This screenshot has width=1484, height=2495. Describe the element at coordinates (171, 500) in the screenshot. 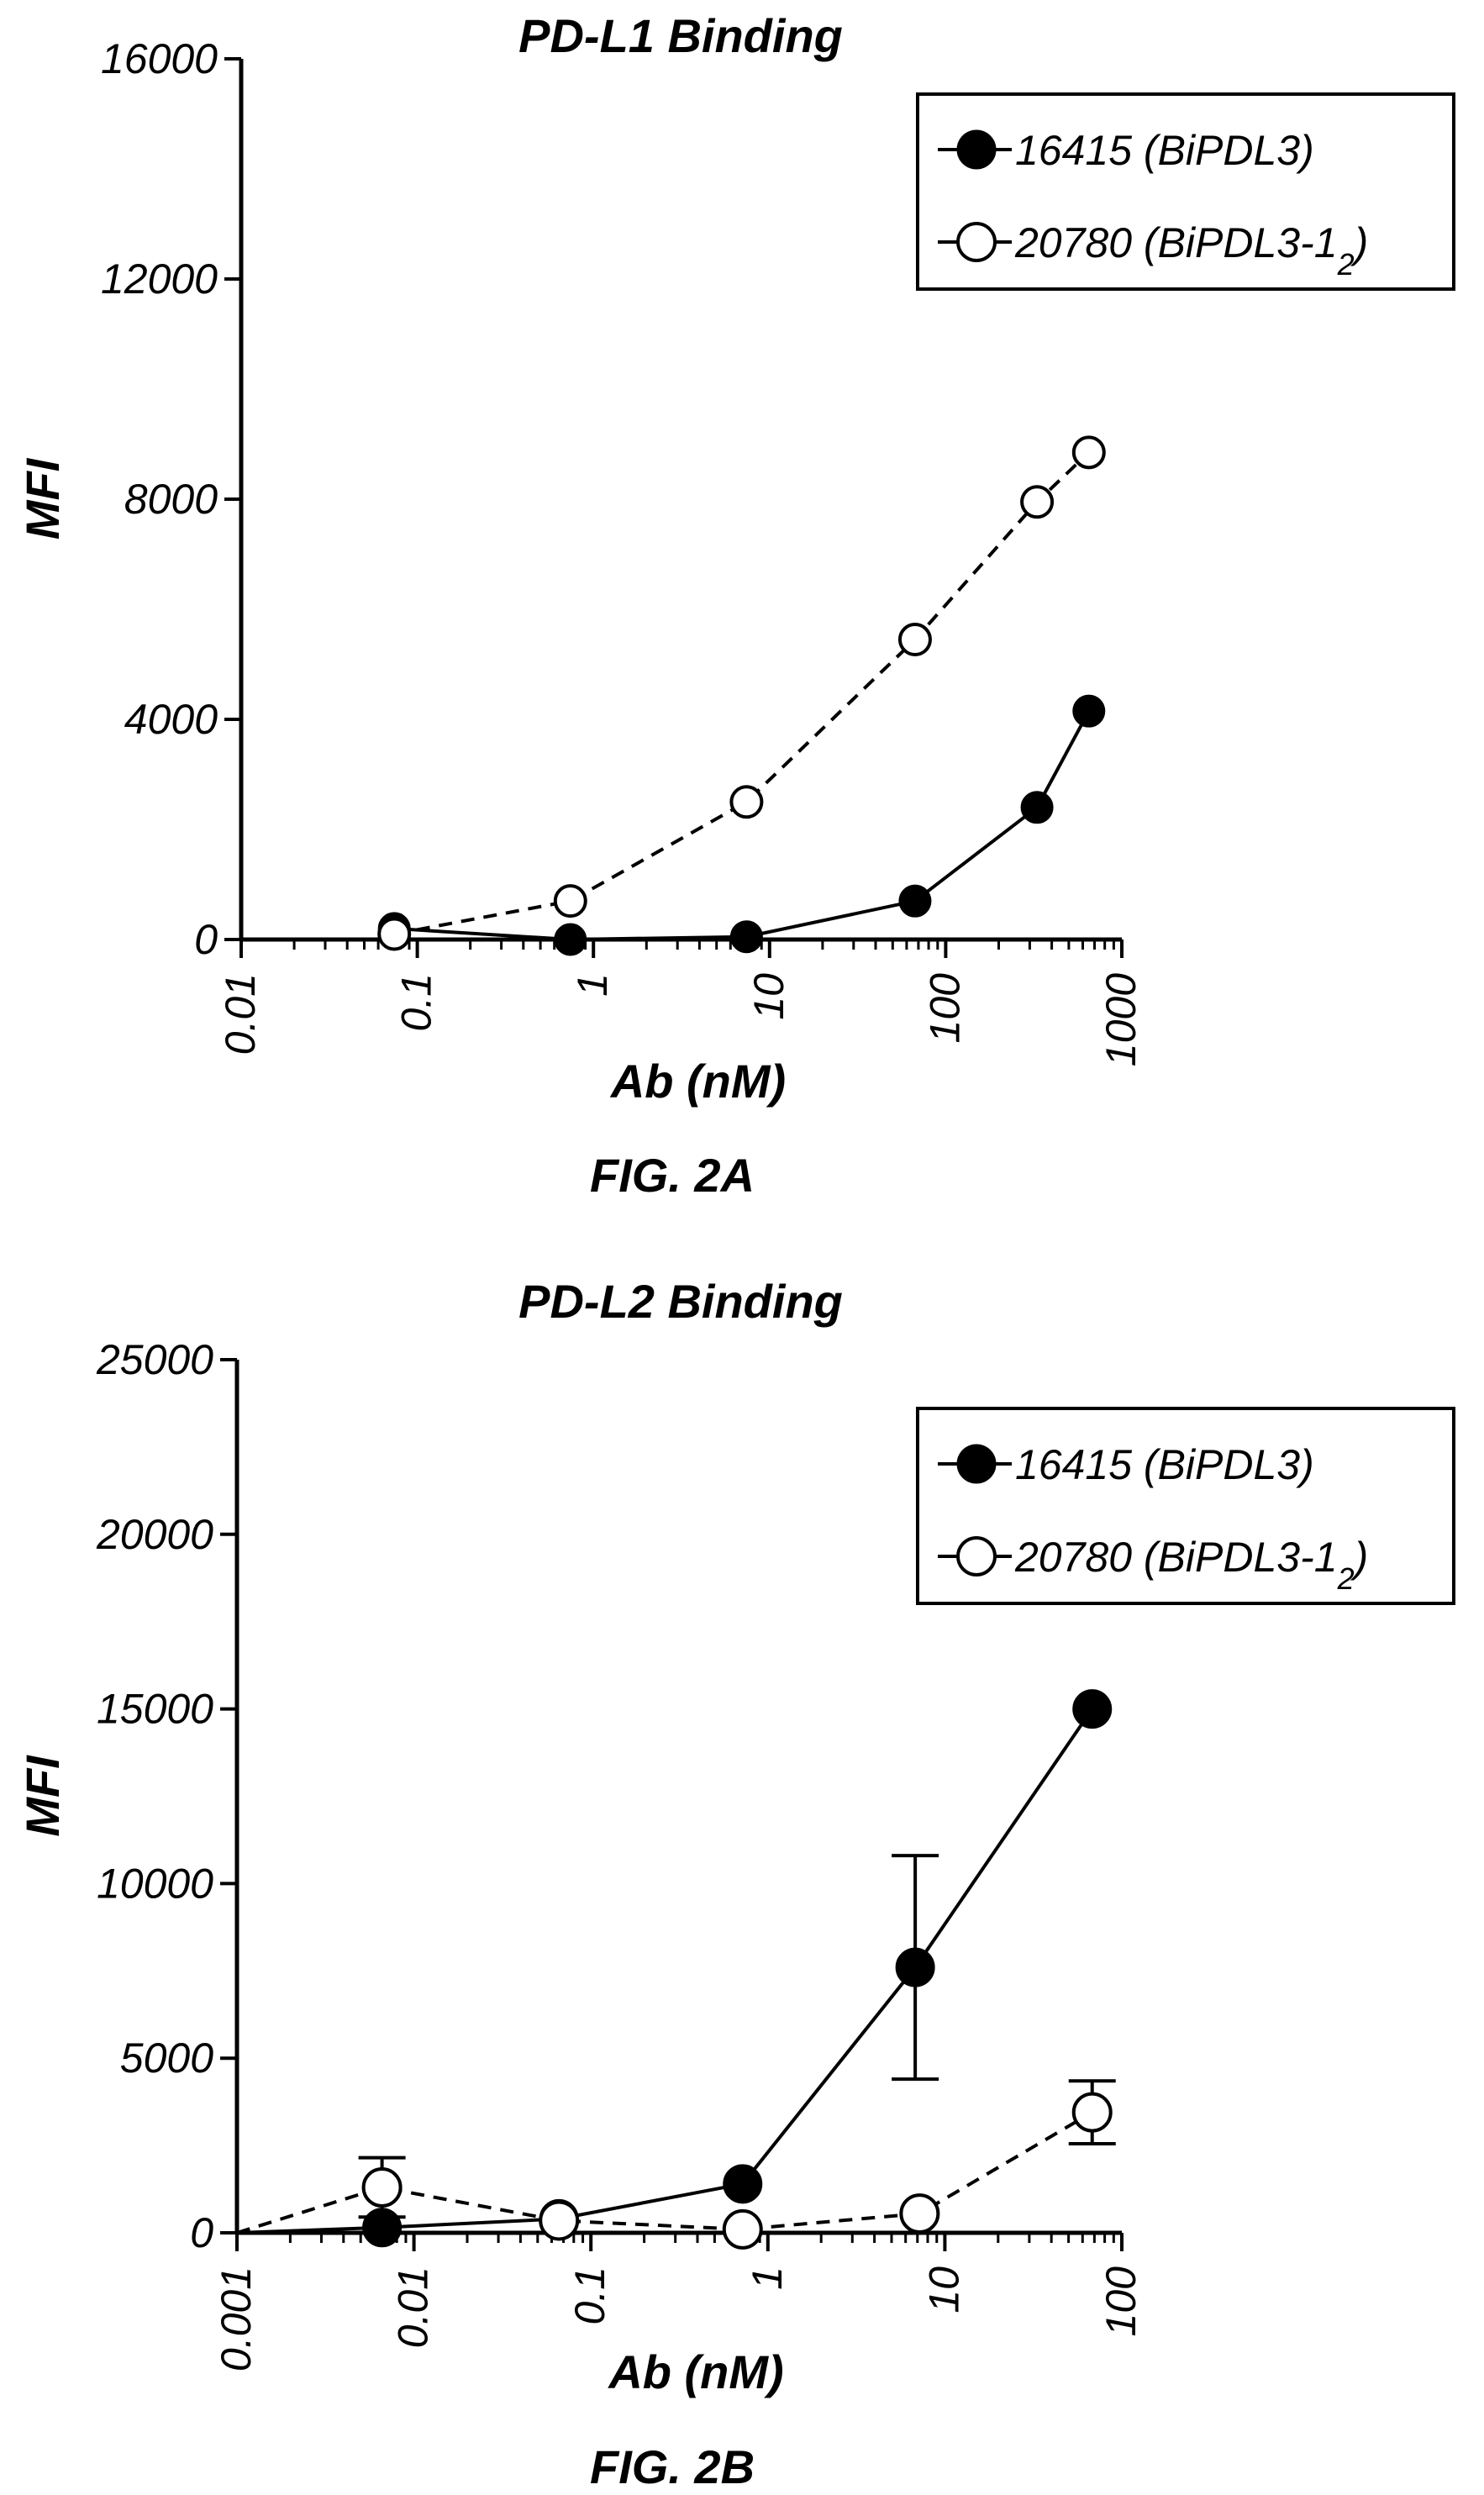

I see `y-tick-label: 8000` at that location.